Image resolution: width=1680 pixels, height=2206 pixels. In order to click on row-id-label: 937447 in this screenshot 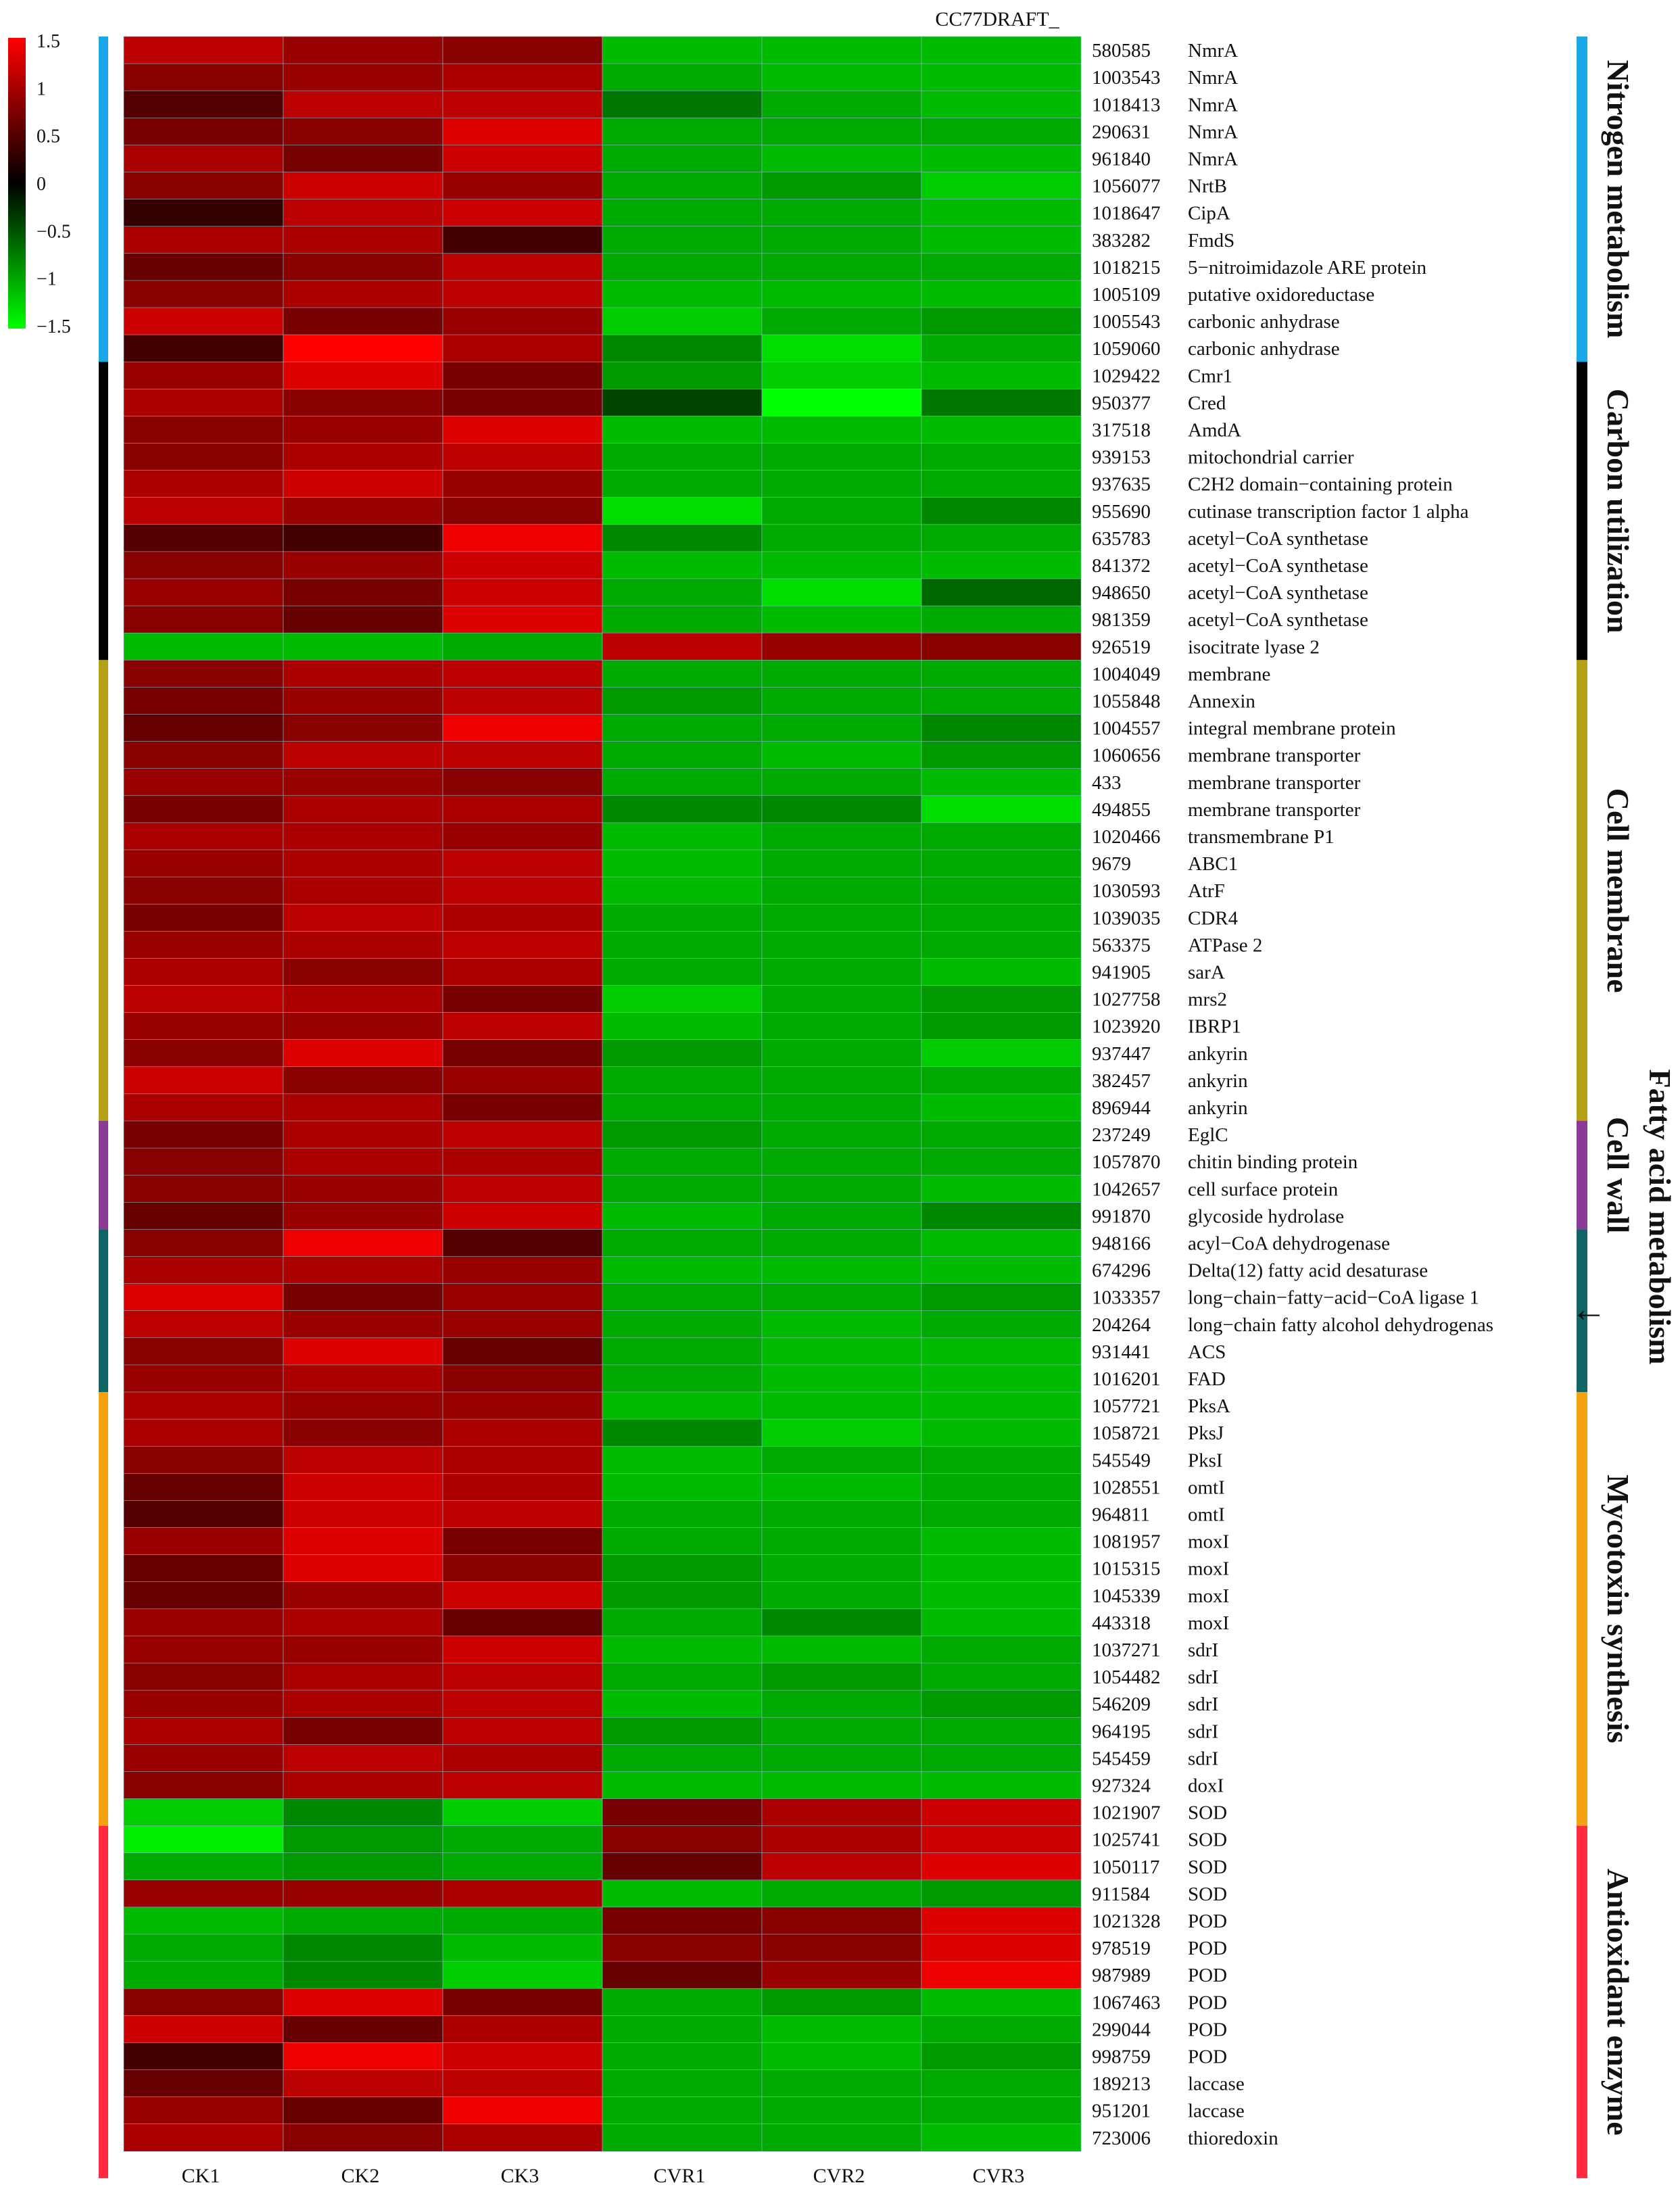, I will do `click(1121, 1054)`.